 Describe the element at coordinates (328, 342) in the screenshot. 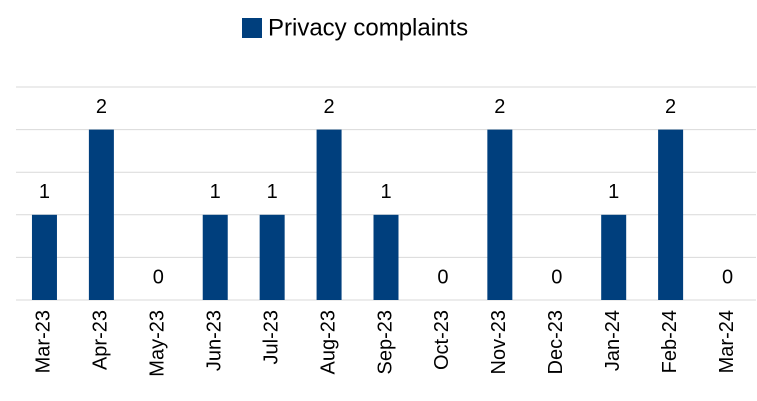

I see `x-tick-label: Aug-23` at that location.